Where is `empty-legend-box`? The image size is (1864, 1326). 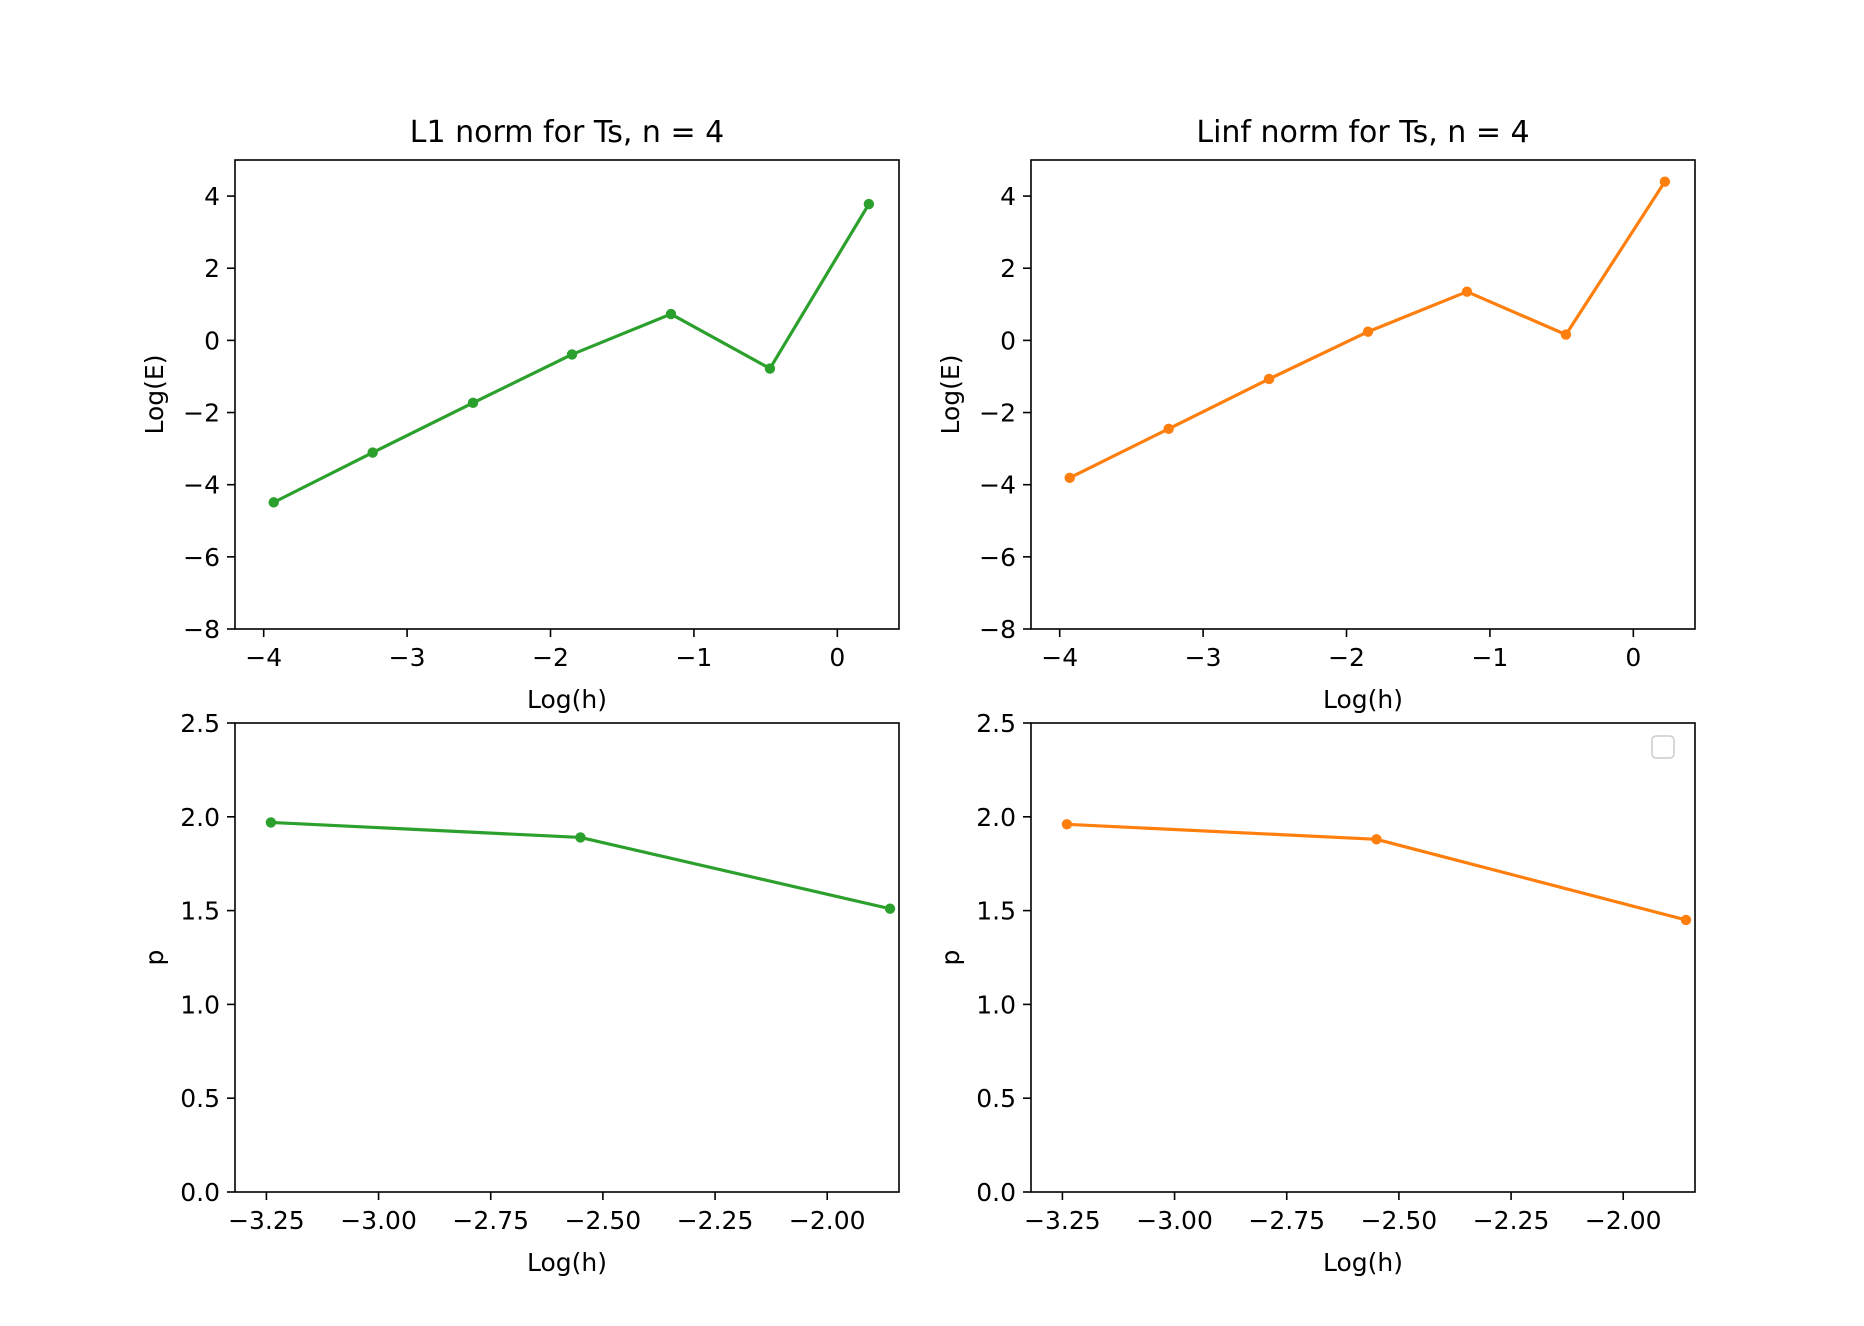 empty-legend-box is located at coordinates (1663, 747).